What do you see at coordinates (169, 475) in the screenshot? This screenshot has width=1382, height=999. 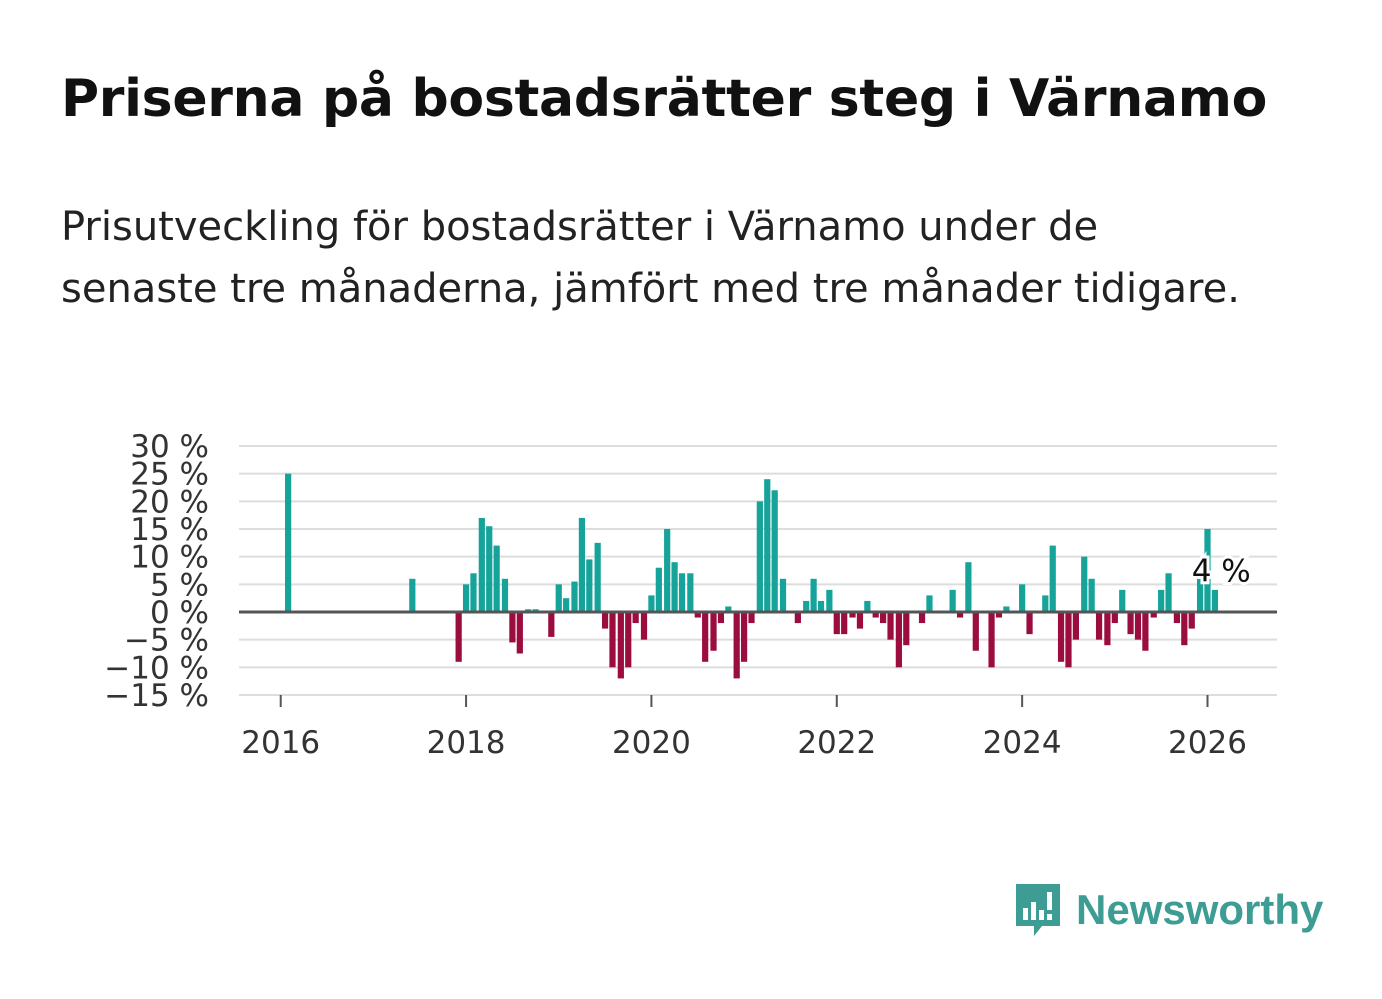 I see `y-tick-label: 25 %` at bounding box center [169, 475].